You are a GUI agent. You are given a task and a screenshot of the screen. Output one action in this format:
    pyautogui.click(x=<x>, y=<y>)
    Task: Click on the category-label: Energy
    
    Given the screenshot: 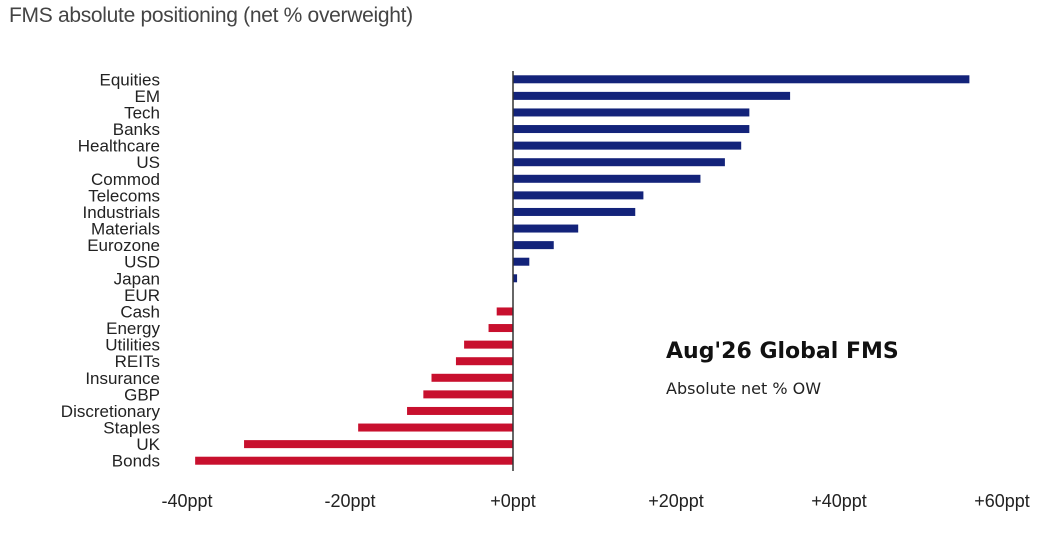 What is the action you would take?
    pyautogui.click(x=133, y=328)
    